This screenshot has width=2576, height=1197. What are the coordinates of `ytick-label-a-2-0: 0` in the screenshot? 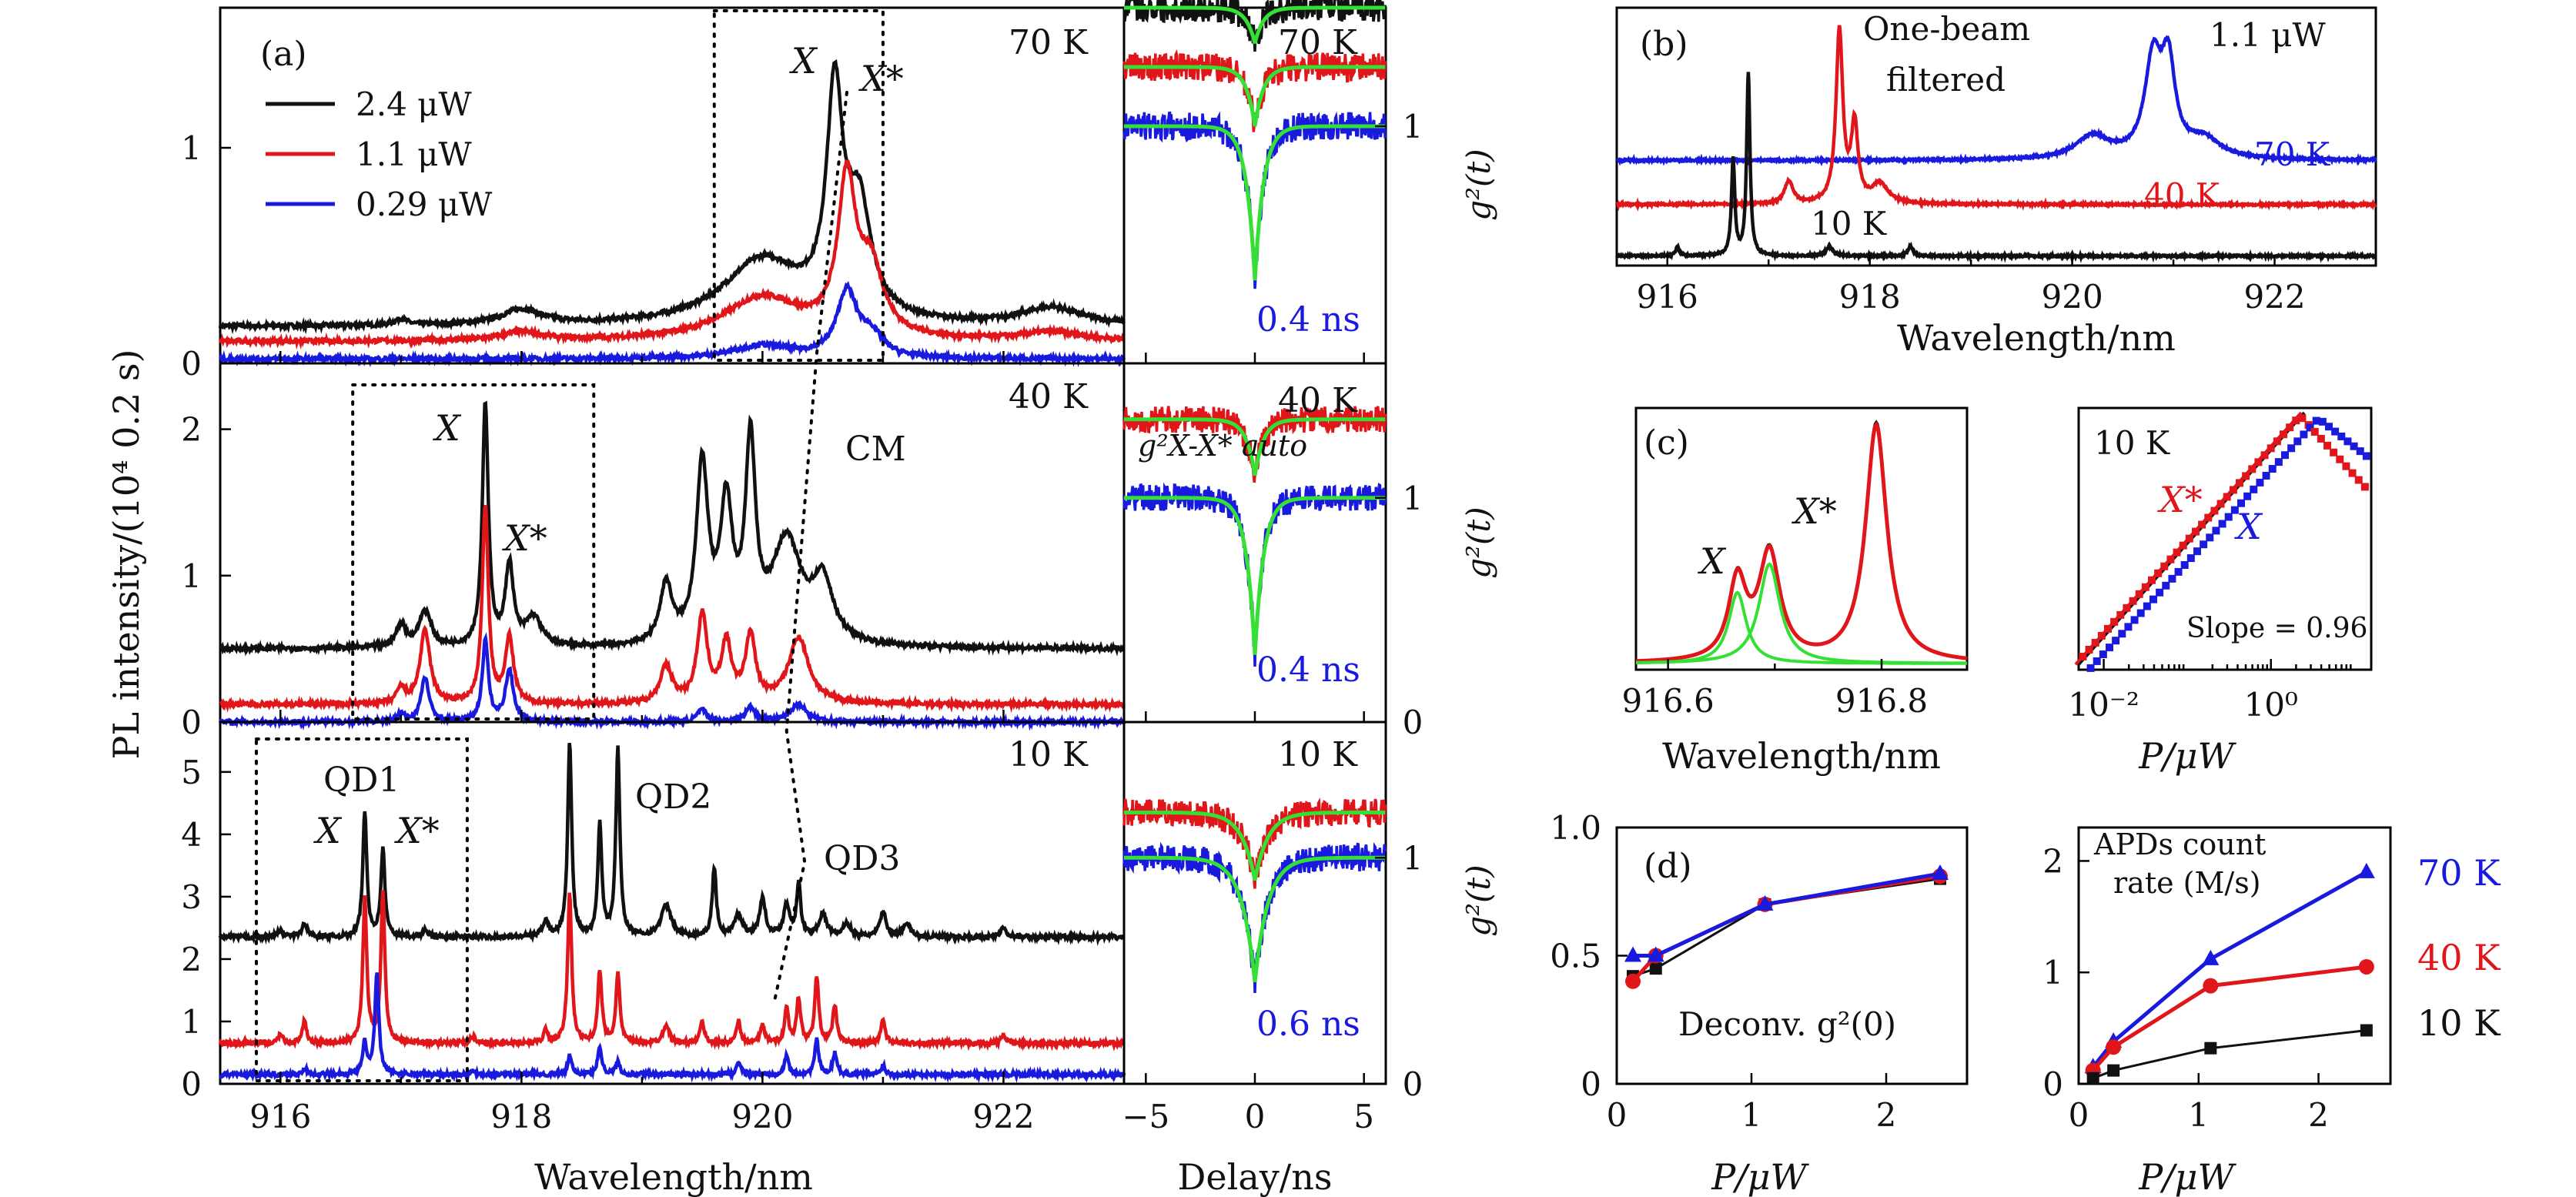 It's located at (191, 1084).